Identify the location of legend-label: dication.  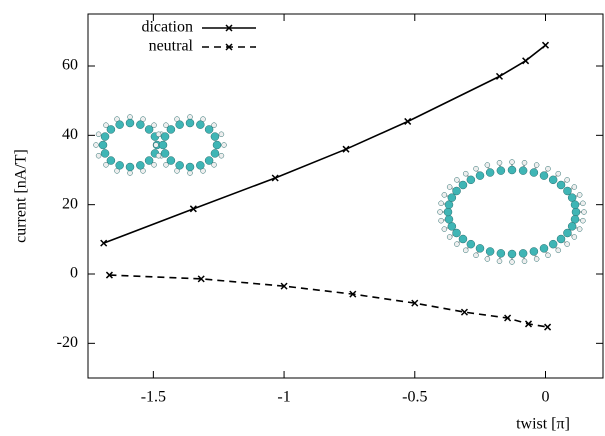
(167, 27).